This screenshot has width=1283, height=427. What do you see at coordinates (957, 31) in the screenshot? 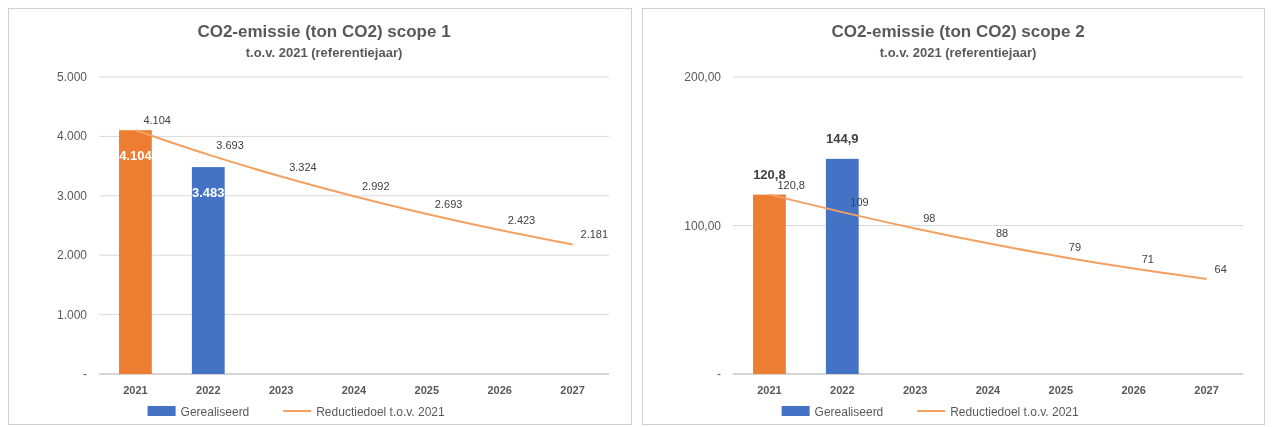
I see `chart-title: CO2-emissie (ton CO2) scope 2` at bounding box center [957, 31].